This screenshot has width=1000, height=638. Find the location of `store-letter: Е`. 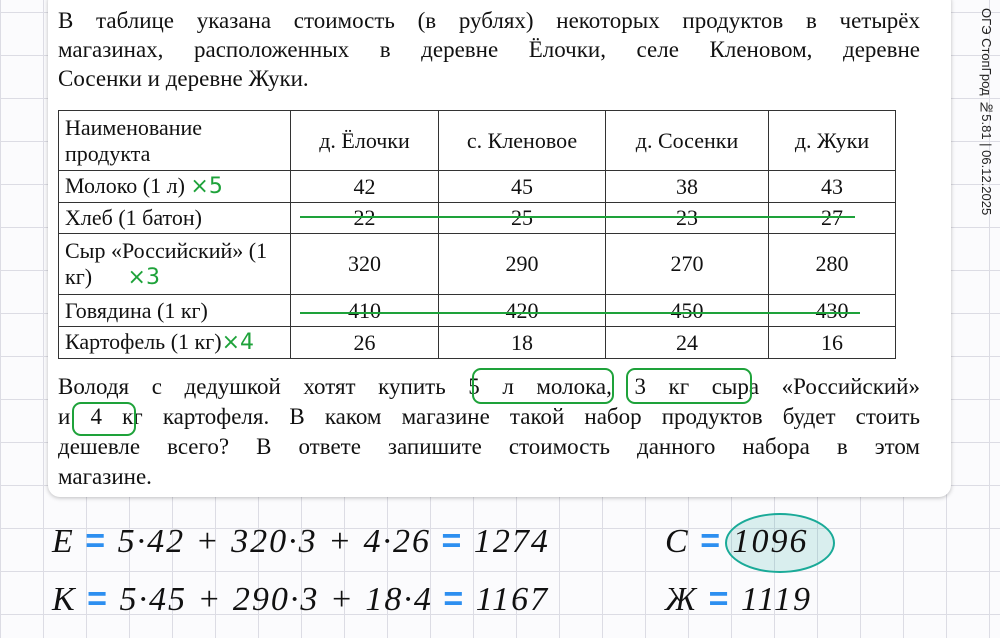

store-letter: Е is located at coordinates (63, 541).